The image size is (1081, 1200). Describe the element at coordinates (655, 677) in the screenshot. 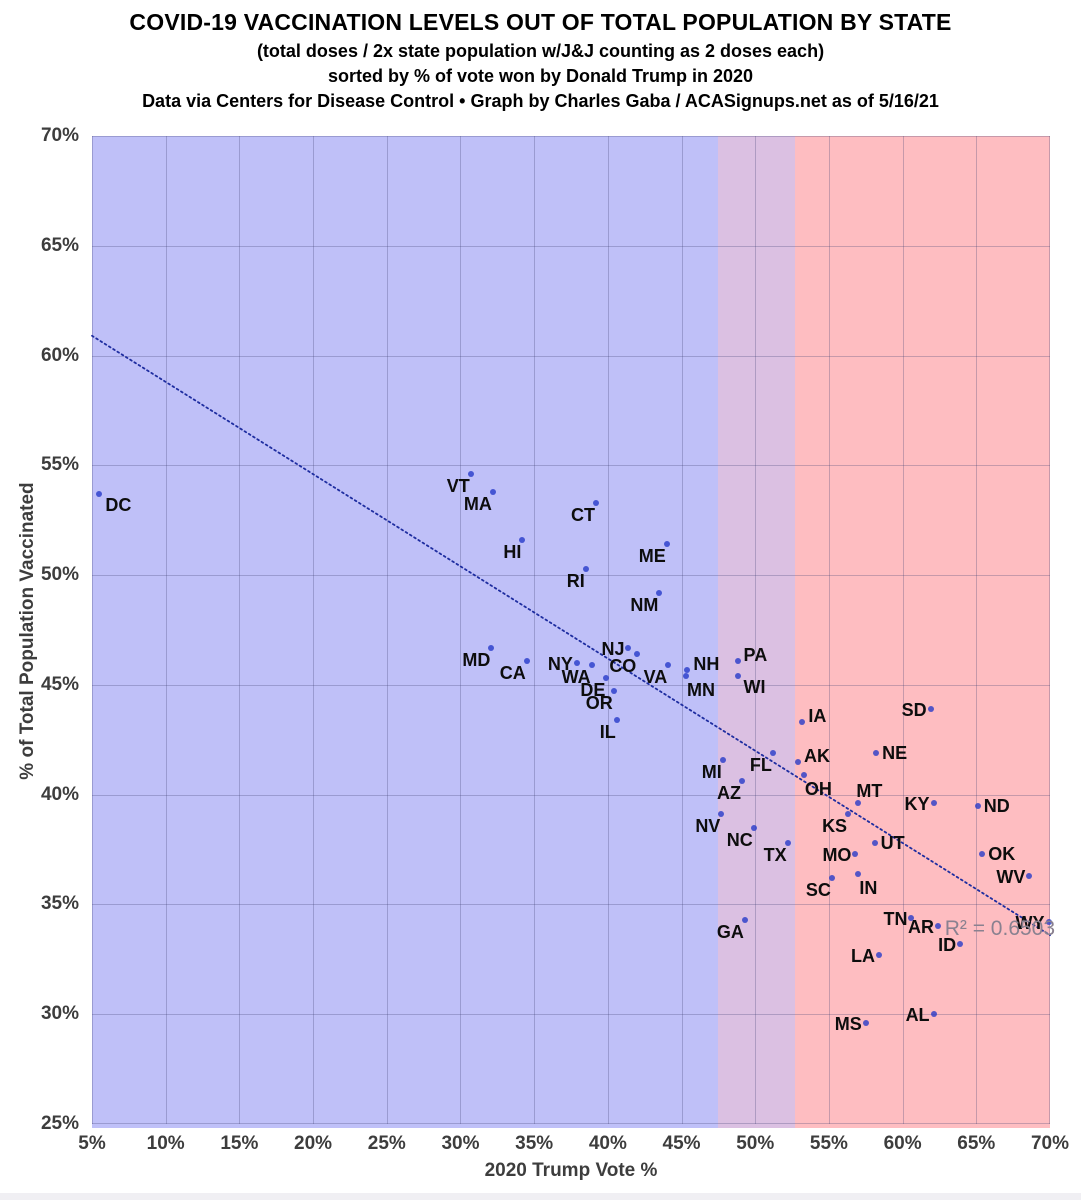

I see `state-label-VA: VA` at that location.